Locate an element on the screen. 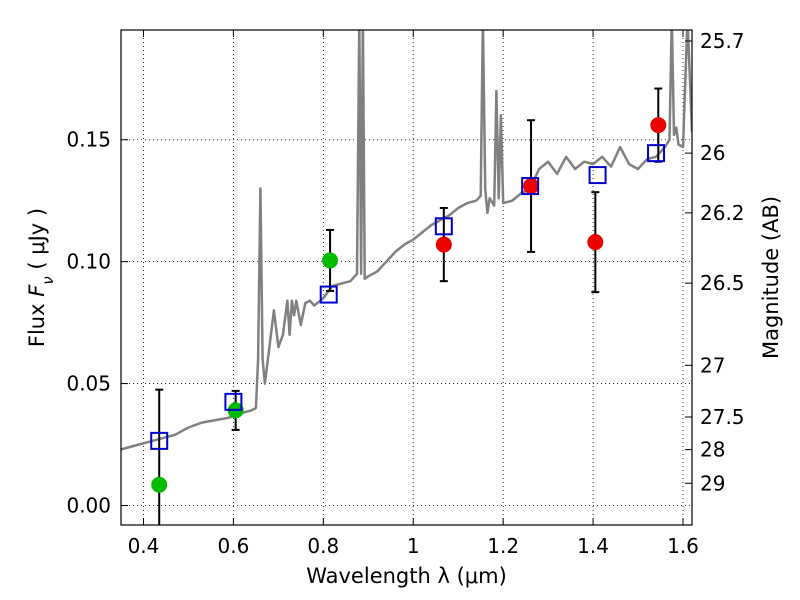 This screenshot has height=600, width=800. x-tick-label: 0.4 is located at coordinates (144, 546).